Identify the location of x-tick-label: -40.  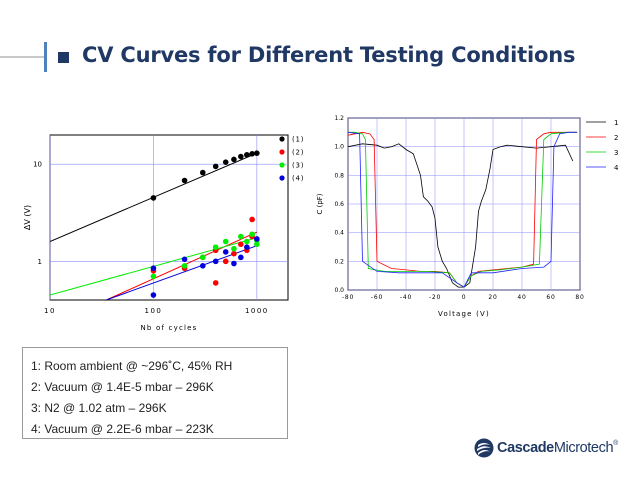
(406, 297).